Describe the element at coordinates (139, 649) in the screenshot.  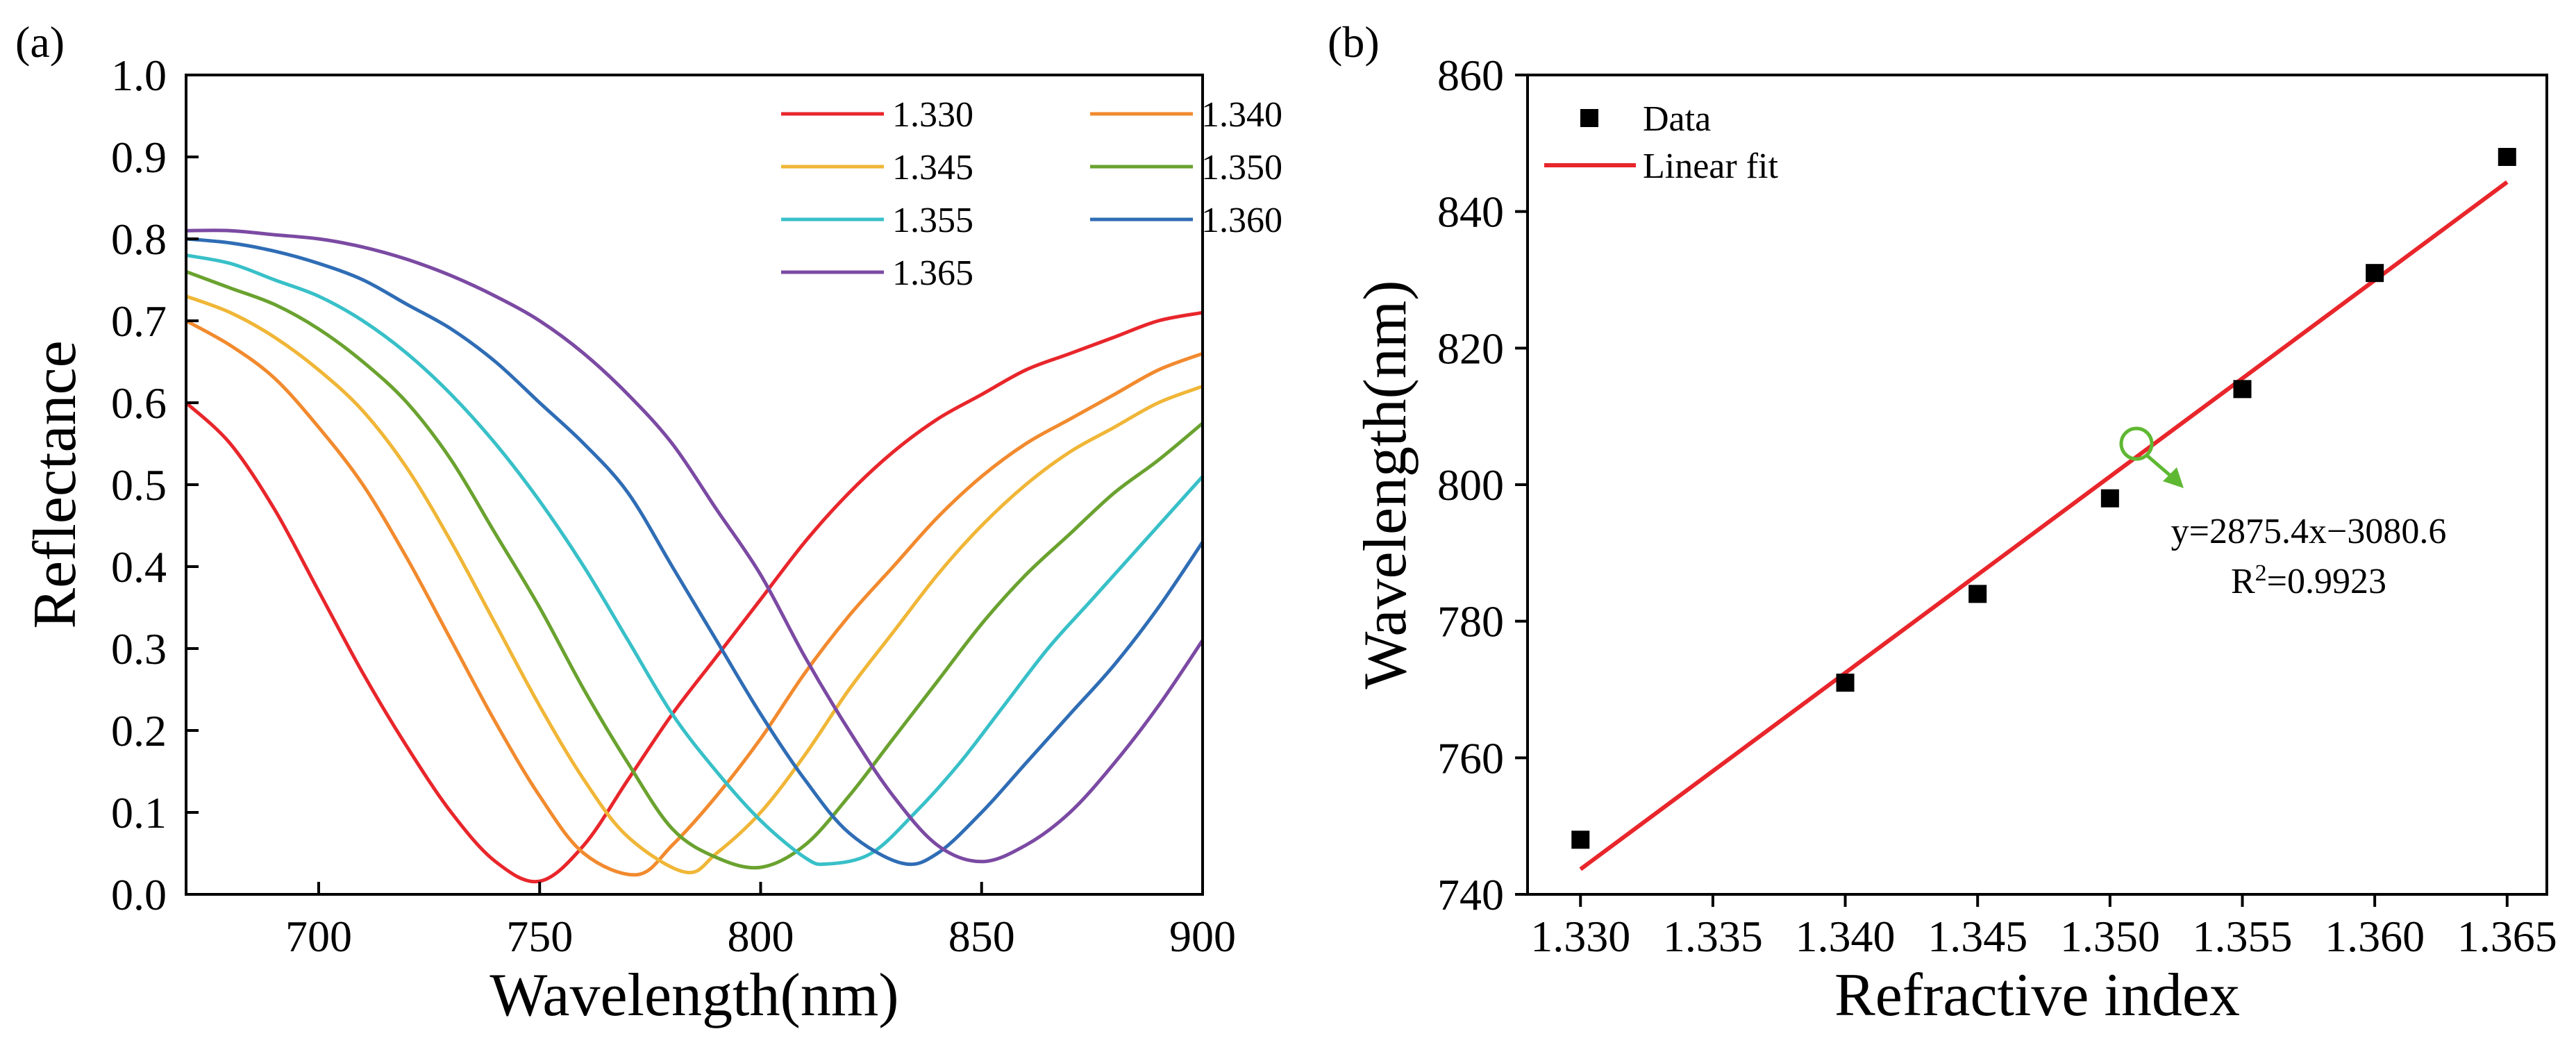
I see `y-tick-label: 0.3` at that location.